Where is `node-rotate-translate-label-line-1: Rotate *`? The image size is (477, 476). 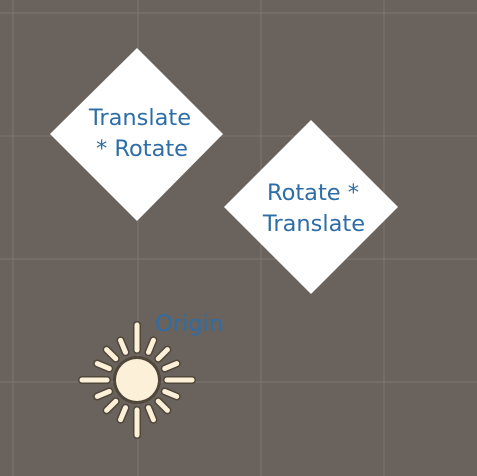 node-rotate-translate-label-line-1: Rotate * is located at coordinates (313, 193).